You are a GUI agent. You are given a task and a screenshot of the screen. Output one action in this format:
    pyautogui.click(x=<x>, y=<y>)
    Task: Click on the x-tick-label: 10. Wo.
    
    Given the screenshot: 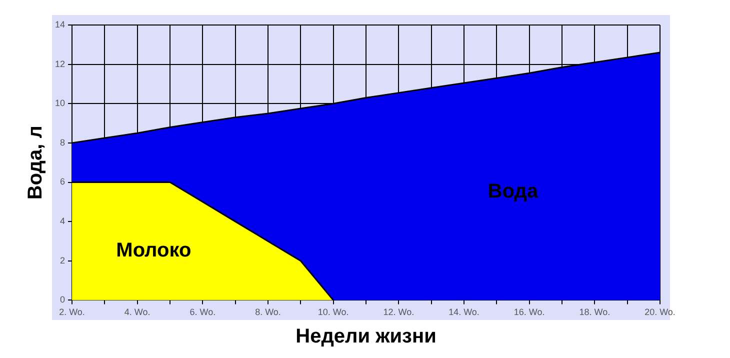 What is the action you would take?
    pyautogui.click(x=333, y=312)
    